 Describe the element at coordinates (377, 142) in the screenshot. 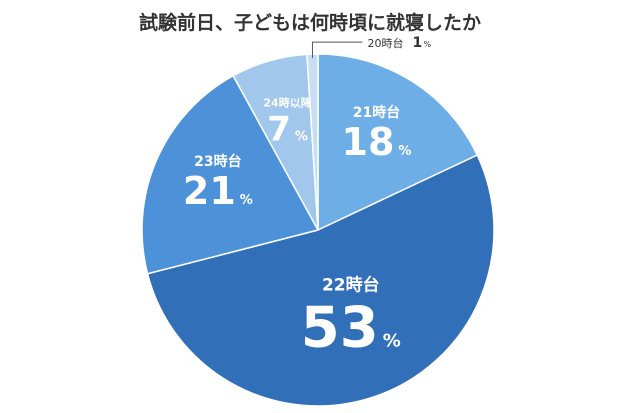

I see `slice-value: 18%` at that location.